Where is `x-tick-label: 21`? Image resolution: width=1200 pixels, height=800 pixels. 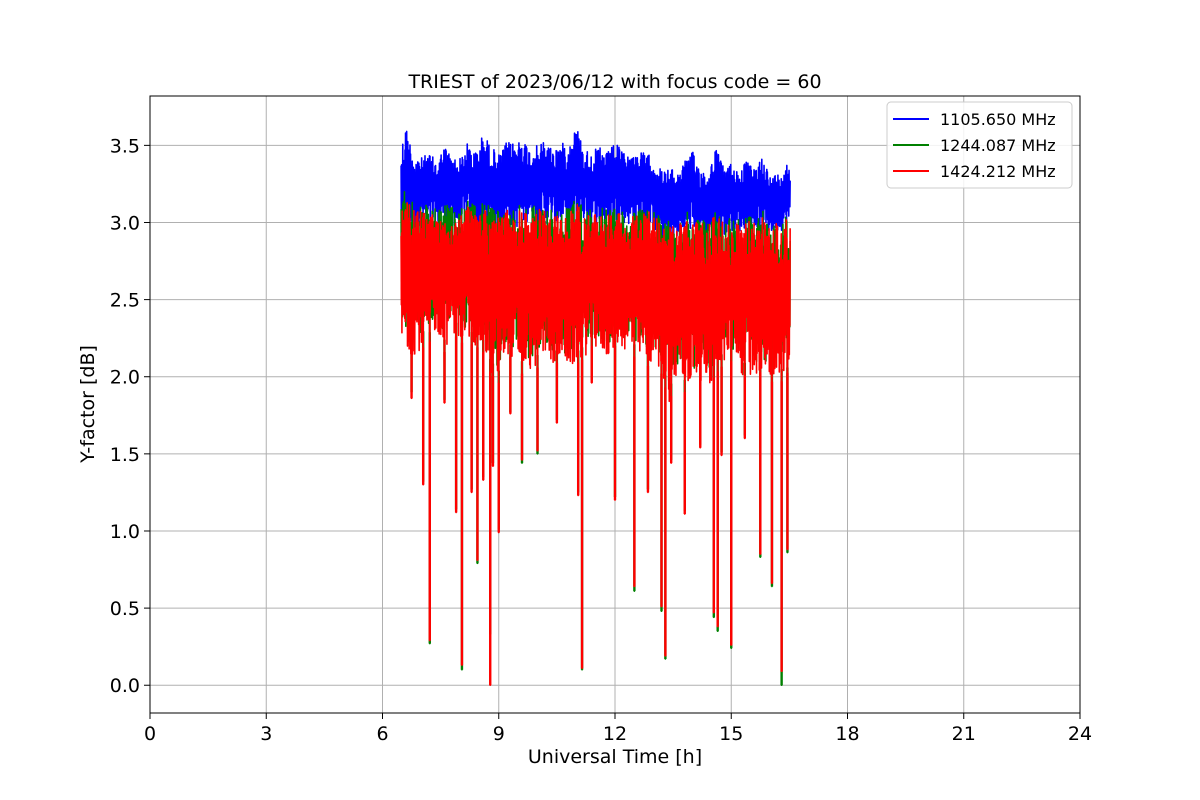 x-tick-label: 21 is located at coordinates (964, 734).